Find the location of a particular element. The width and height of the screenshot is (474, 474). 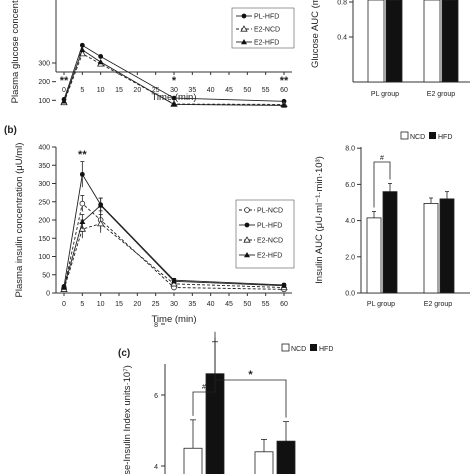

axis-b2-x-tick-label: E2 group is located at coordinates (438, 304).